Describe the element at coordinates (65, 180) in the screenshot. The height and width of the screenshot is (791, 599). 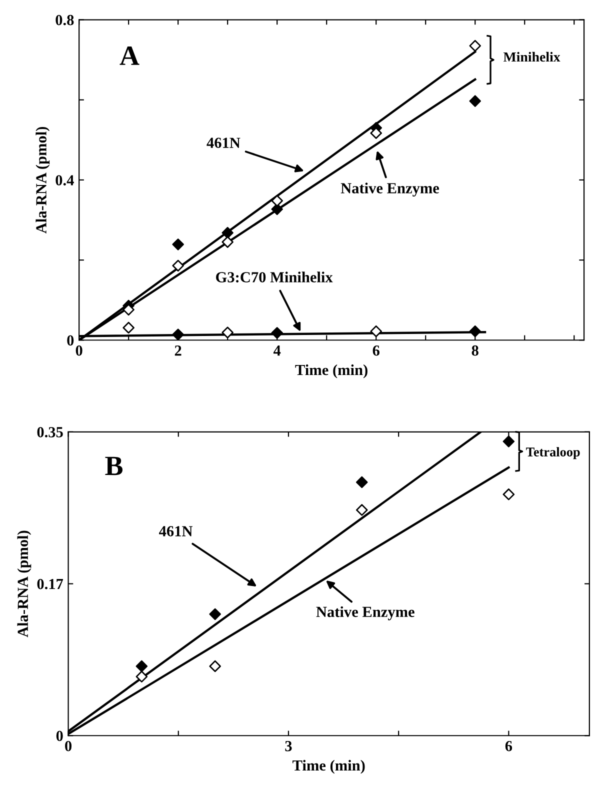
I see `y-tick-label: 0.4` at that location.